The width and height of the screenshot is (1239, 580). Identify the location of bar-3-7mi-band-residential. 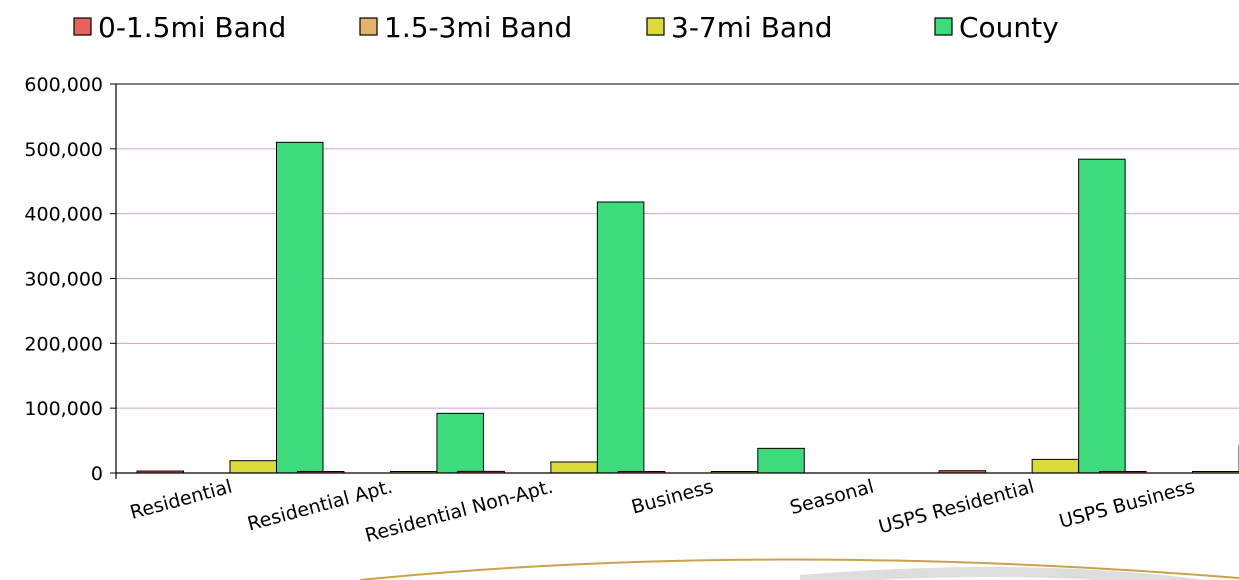
(253, 467).